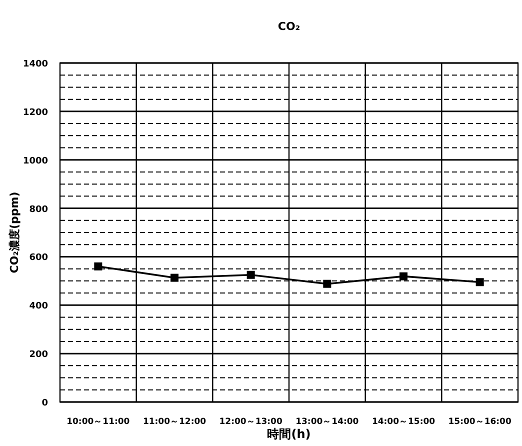 The height and width of the screenshot is (446, 522). Describe the element at coordinates (38, 209) in the screenshot. I see `y-tick-label: 800` at that location.